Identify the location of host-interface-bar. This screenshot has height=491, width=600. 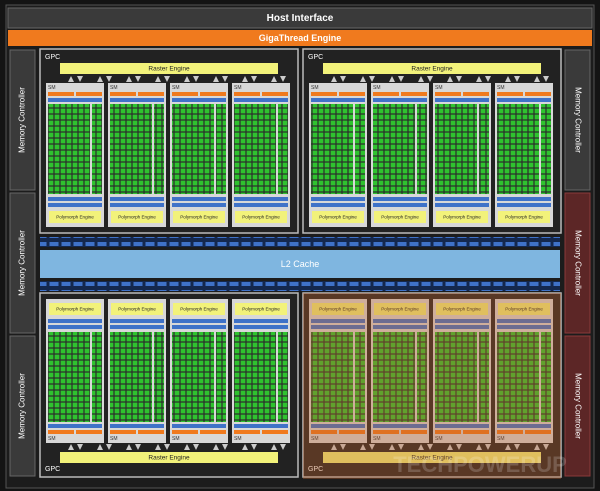
(300, 18).